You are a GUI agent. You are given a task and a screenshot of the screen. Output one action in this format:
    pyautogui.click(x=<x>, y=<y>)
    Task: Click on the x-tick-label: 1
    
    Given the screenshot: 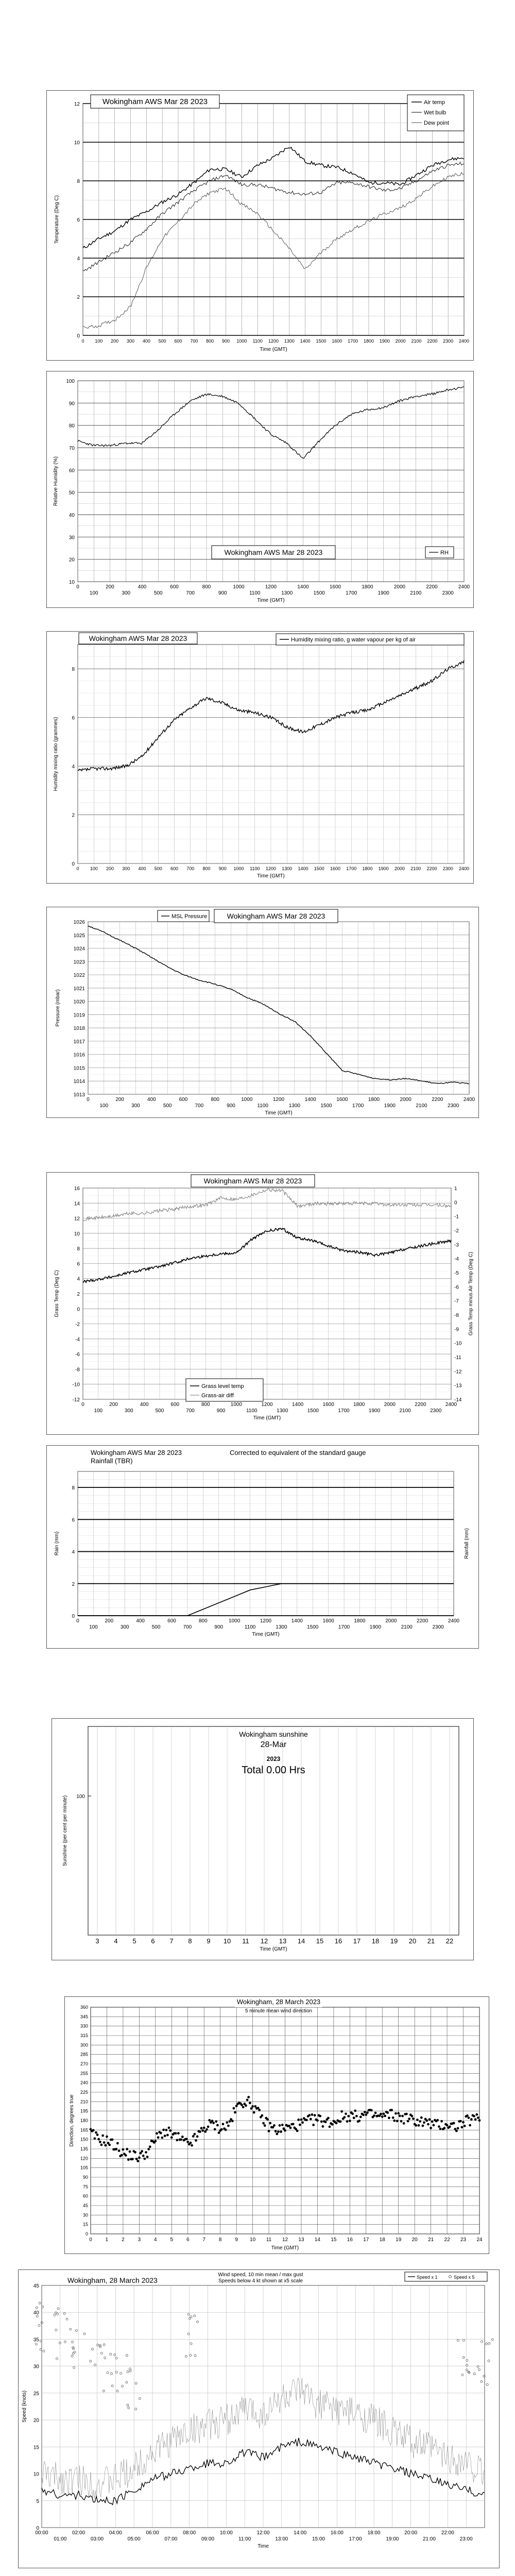 What is the action you would take?
    pyautogui.click(x=108, y=2240)
    